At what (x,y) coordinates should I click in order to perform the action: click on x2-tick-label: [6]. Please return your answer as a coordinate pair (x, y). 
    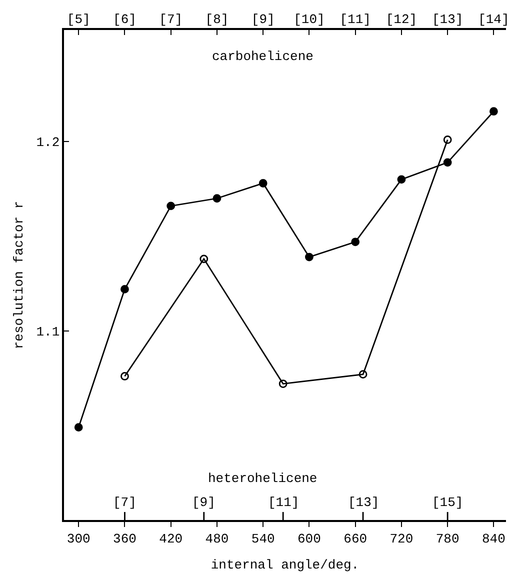
    Looking at the image, I should click on (124, 20).